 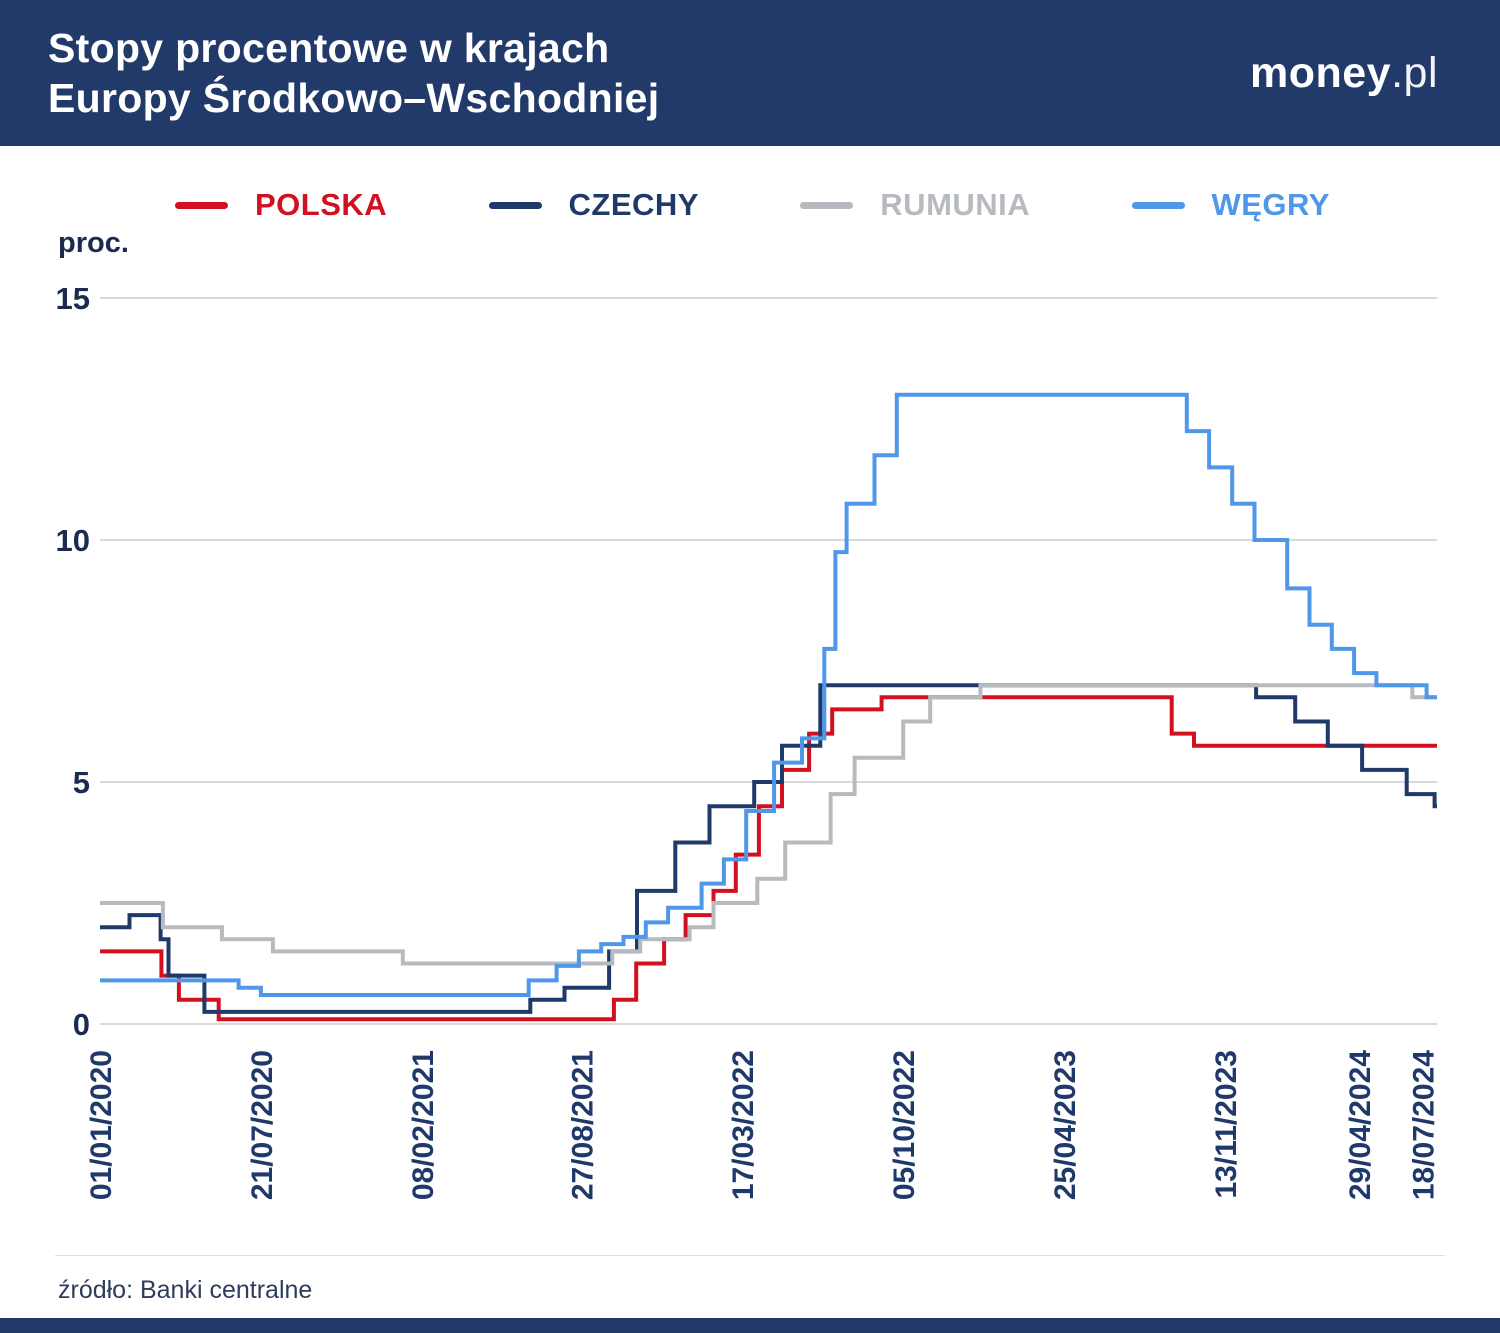 What do you see at coordinates (185, 1290) in the screenshot?
I see `source-note: źródło: Banki centralne` at bounding box center [185, 1290].